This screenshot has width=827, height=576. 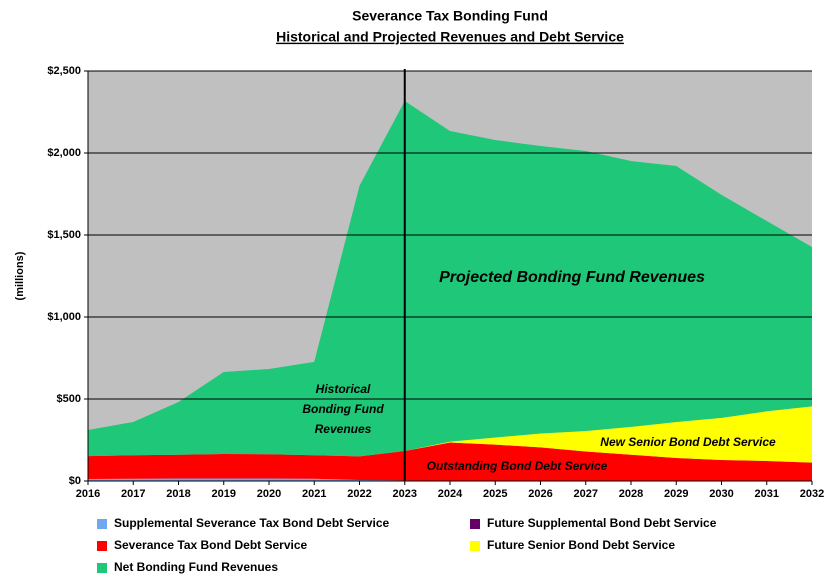 What do you see at coordinates (495, 494) in the screenshot?
I see `x-tick-label: 2025` at bounding box center [495, 494].